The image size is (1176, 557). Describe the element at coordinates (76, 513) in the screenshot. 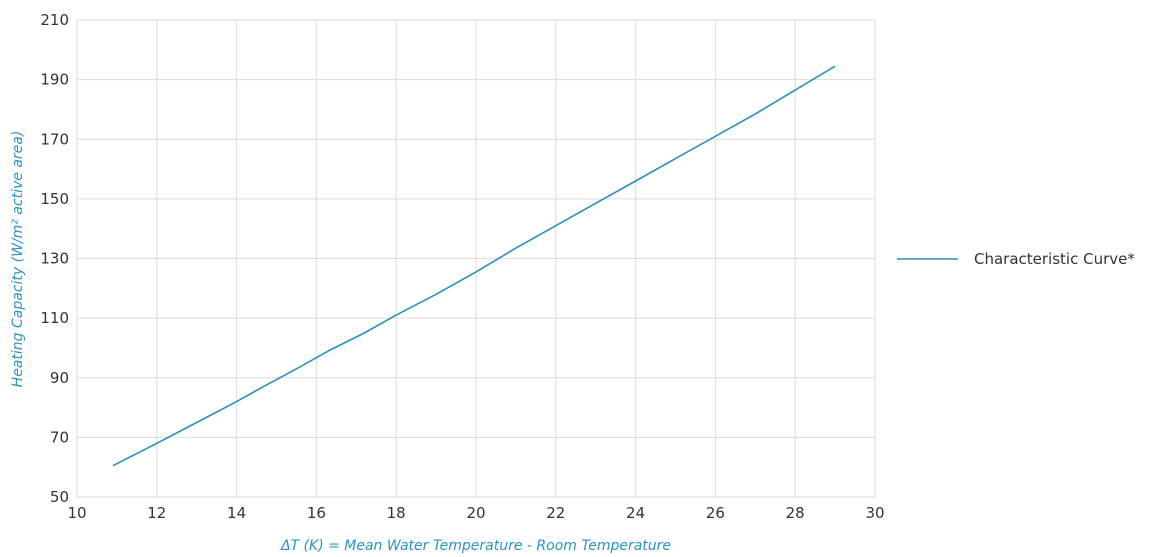

I see `x-tick-label: 10` at that location.